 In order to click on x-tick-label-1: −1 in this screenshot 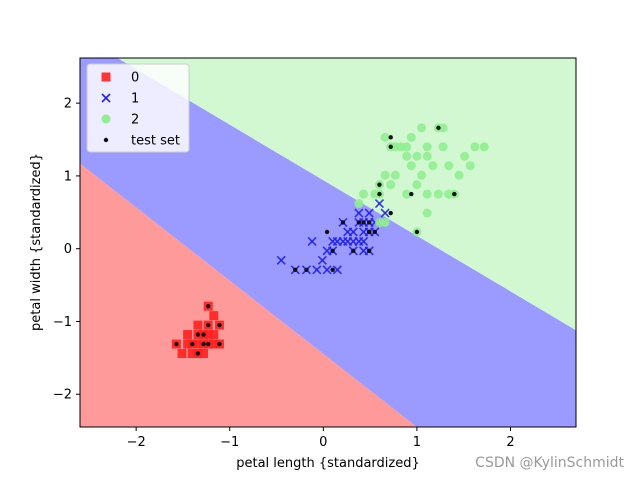, I will do `click(229, 442)`.